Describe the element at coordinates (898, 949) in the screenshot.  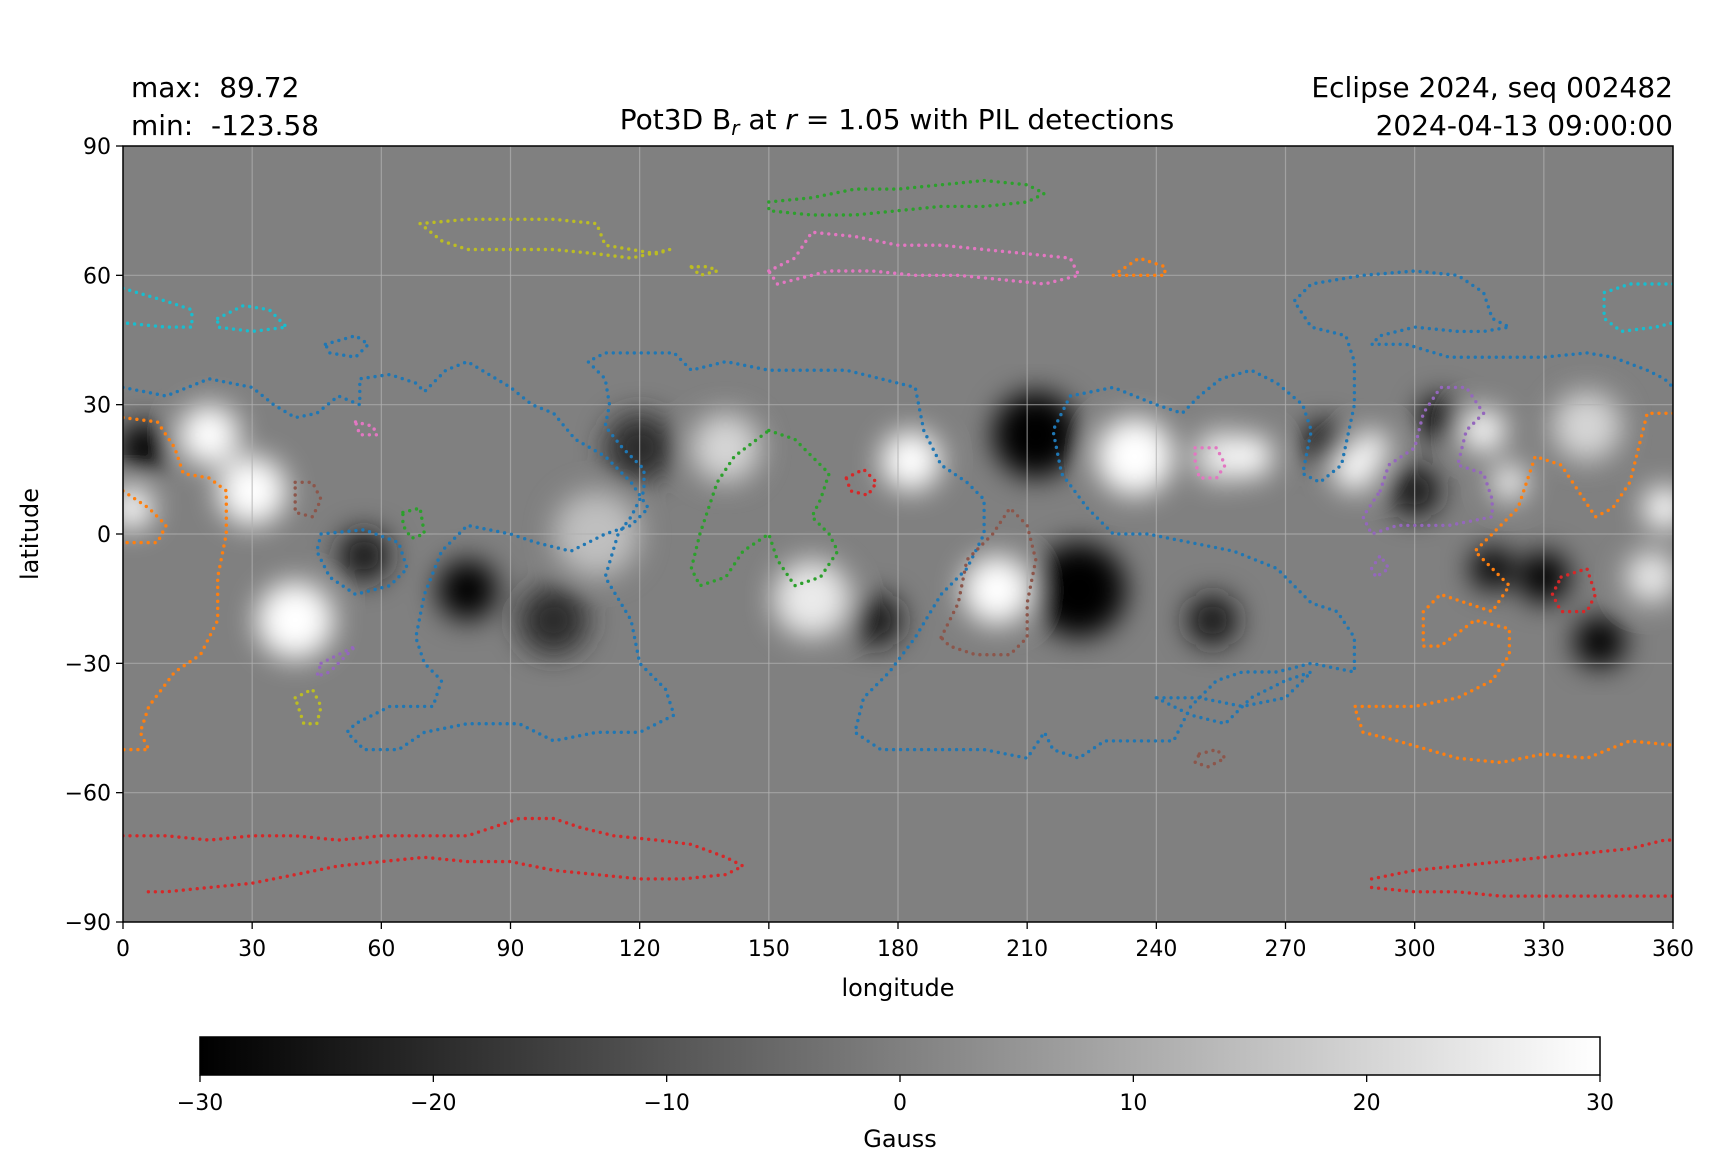
I see `x-tick-label: 180` at that location.